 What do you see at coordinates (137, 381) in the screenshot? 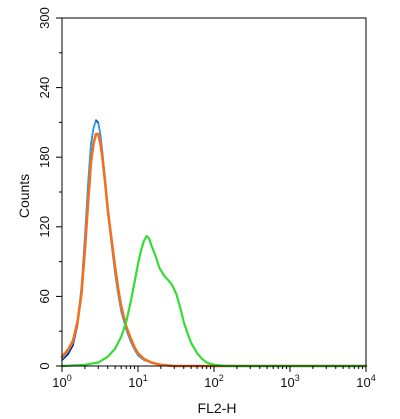
I see `x-tick-label: 10¹` at bounding box center [137, 381].